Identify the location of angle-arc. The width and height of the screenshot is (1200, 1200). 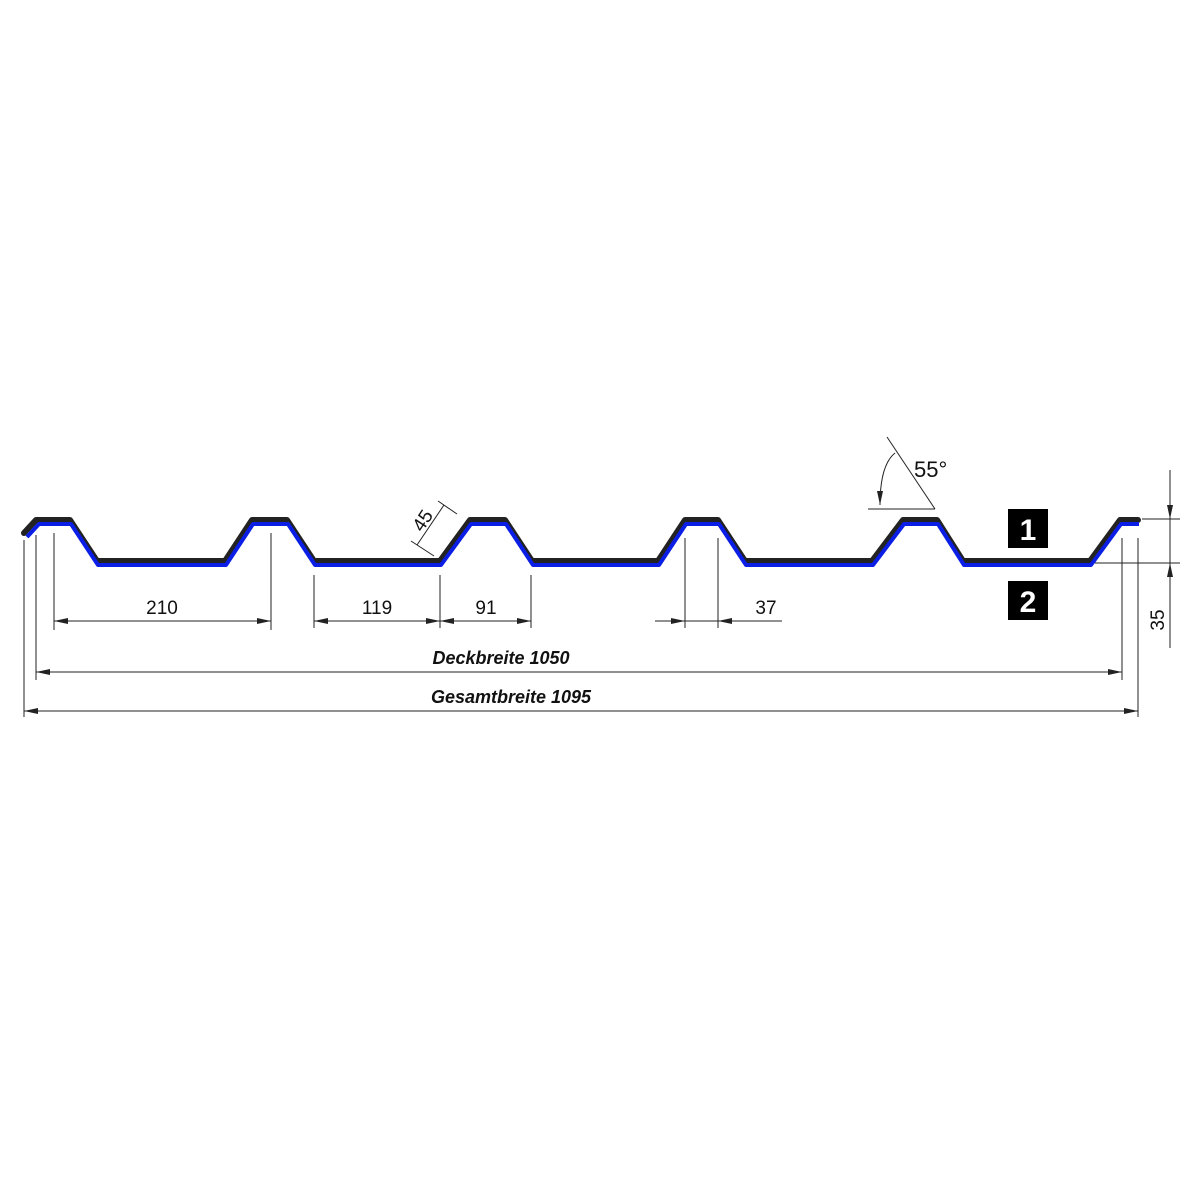
(886, 479).